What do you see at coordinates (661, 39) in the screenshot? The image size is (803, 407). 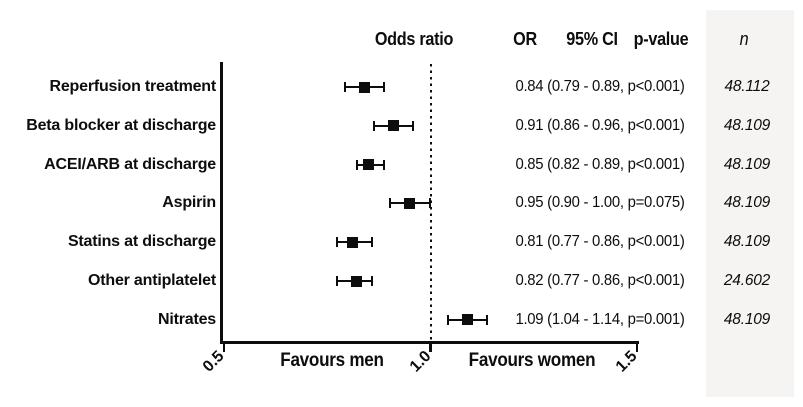 I see `column-header-pvalue: p-value` at bounding box center [661, 39].